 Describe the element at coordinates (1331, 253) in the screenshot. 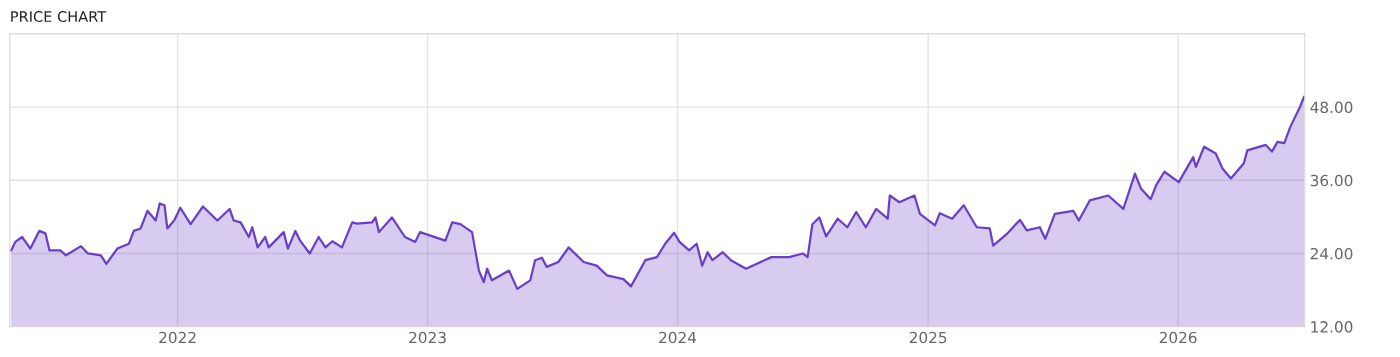

I see `y-tick-label: 24.00` at that location.